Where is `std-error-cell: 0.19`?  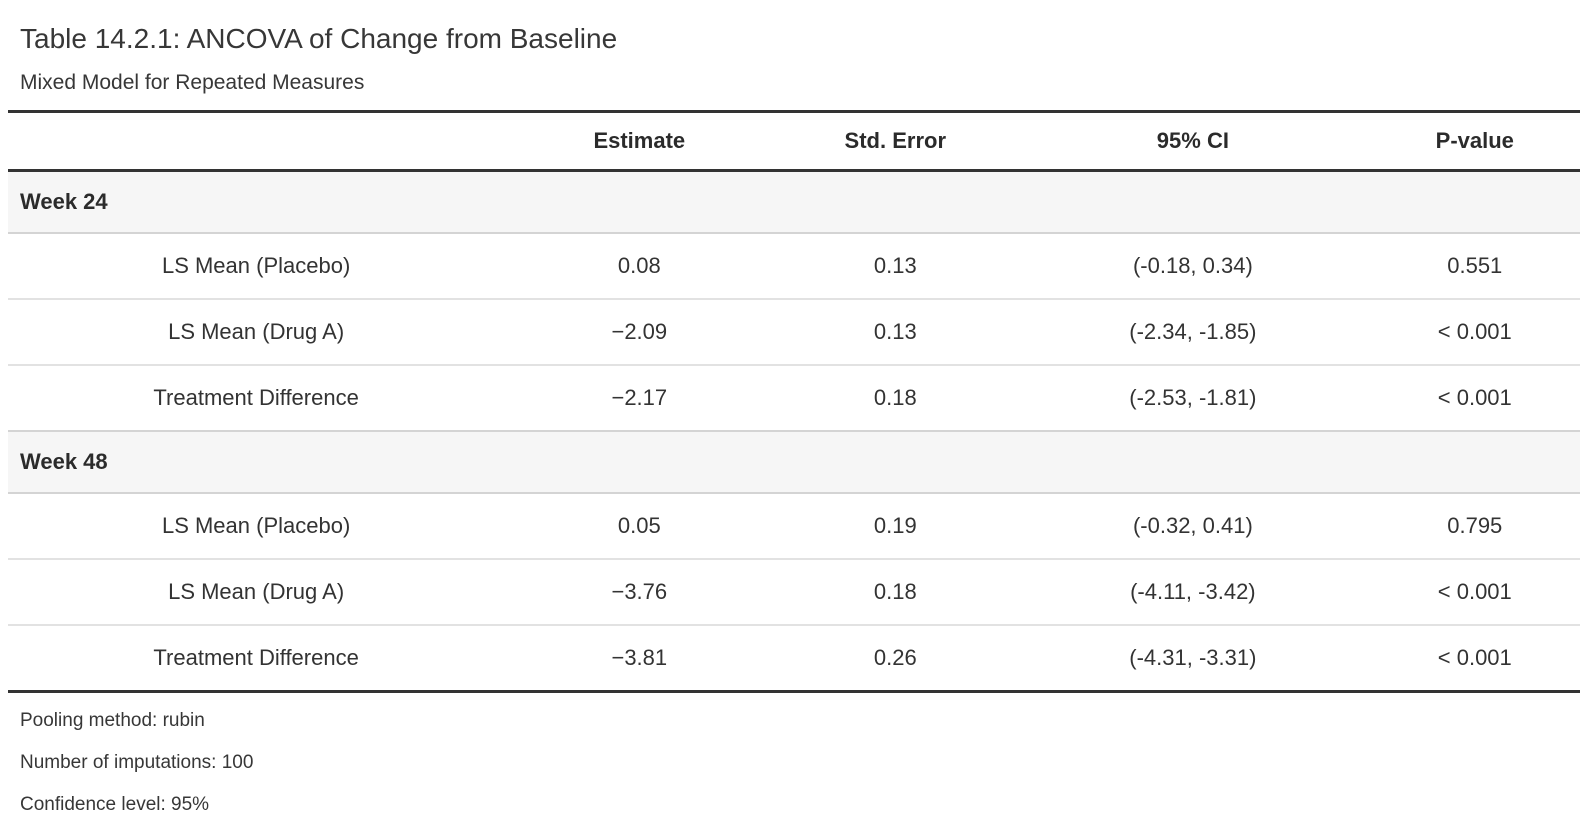 std-error-cell: 0.19 is located at coordinates (895, 526).